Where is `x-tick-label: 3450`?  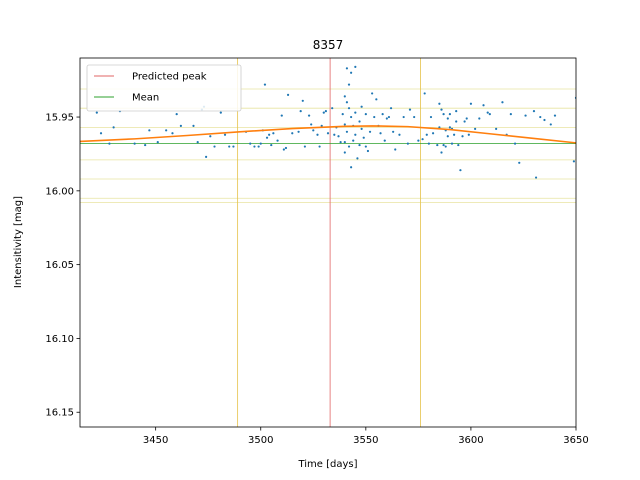
x-tick-label: 3450 is located at coordinates (155, 440).